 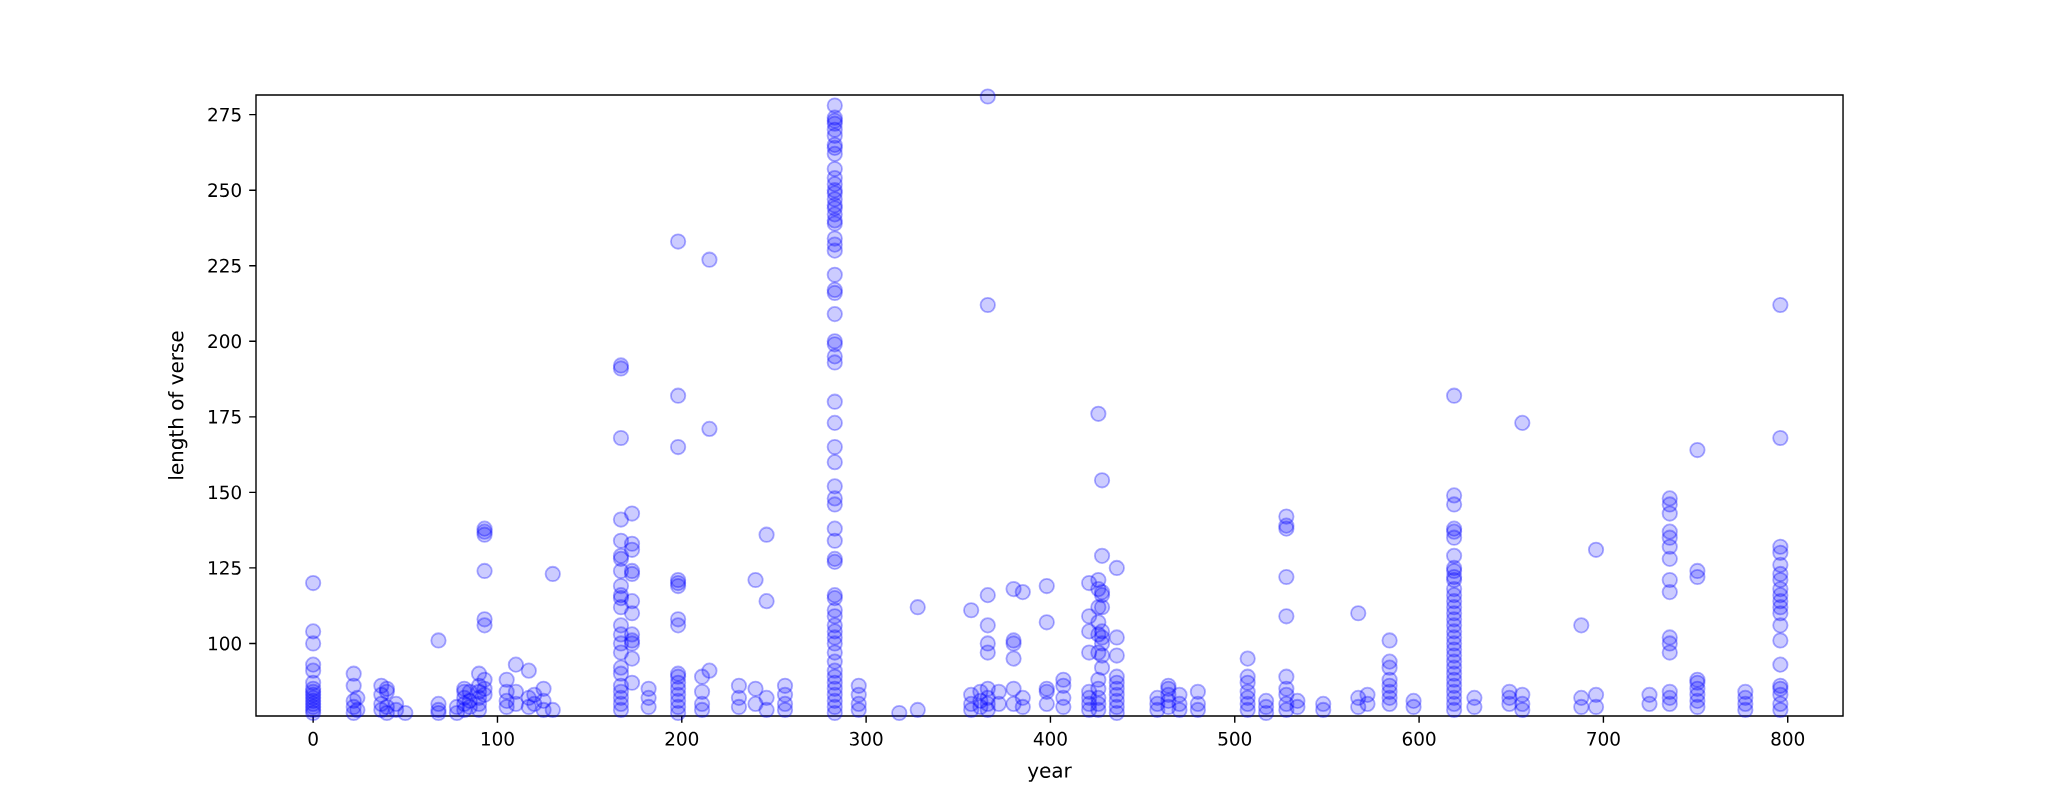 What do you see at coordinates (178, 405) in the screenshot?
I see `y-axis-title: length of verse` at bounding box center [178, 405].